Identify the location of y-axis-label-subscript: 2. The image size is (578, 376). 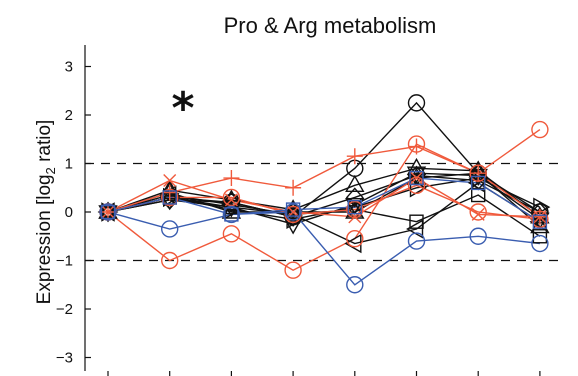
(50, 170).